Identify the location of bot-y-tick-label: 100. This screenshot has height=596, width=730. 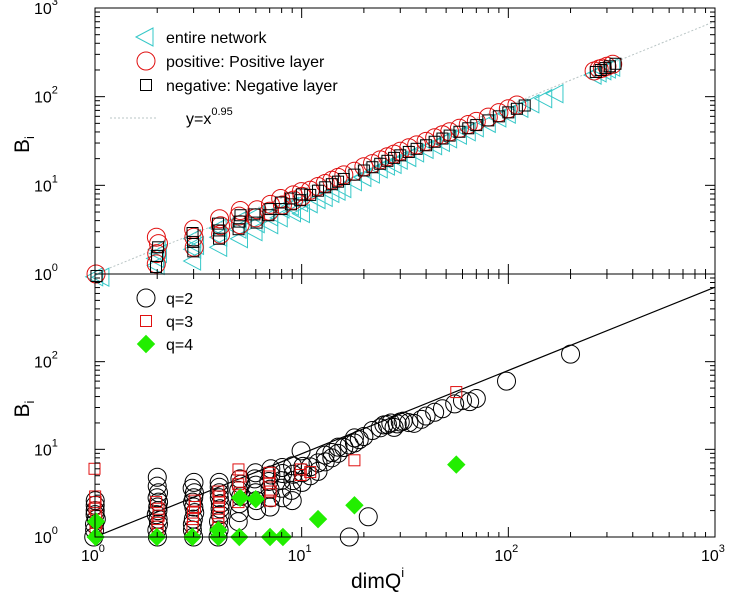
(46, 536).